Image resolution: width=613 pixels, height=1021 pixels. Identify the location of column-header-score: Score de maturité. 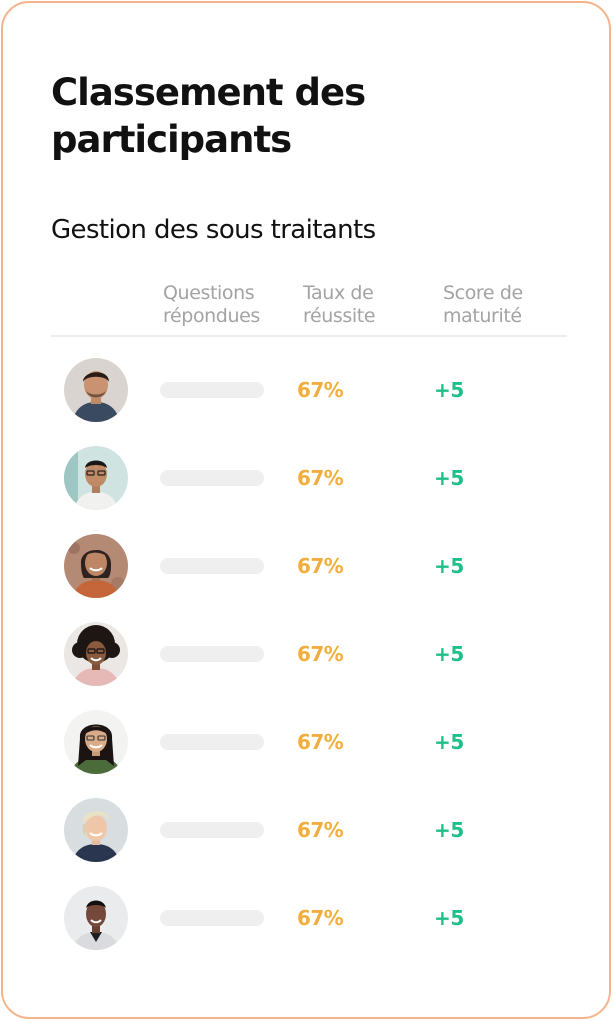
(483, 304).